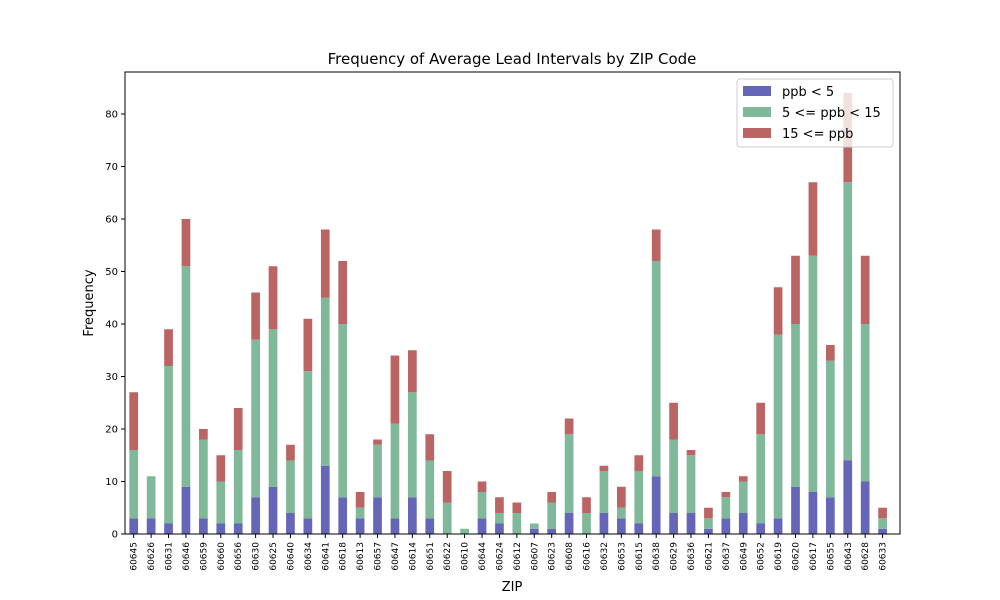  I want to click on x-tick-label: 60644, so click(483, 556).